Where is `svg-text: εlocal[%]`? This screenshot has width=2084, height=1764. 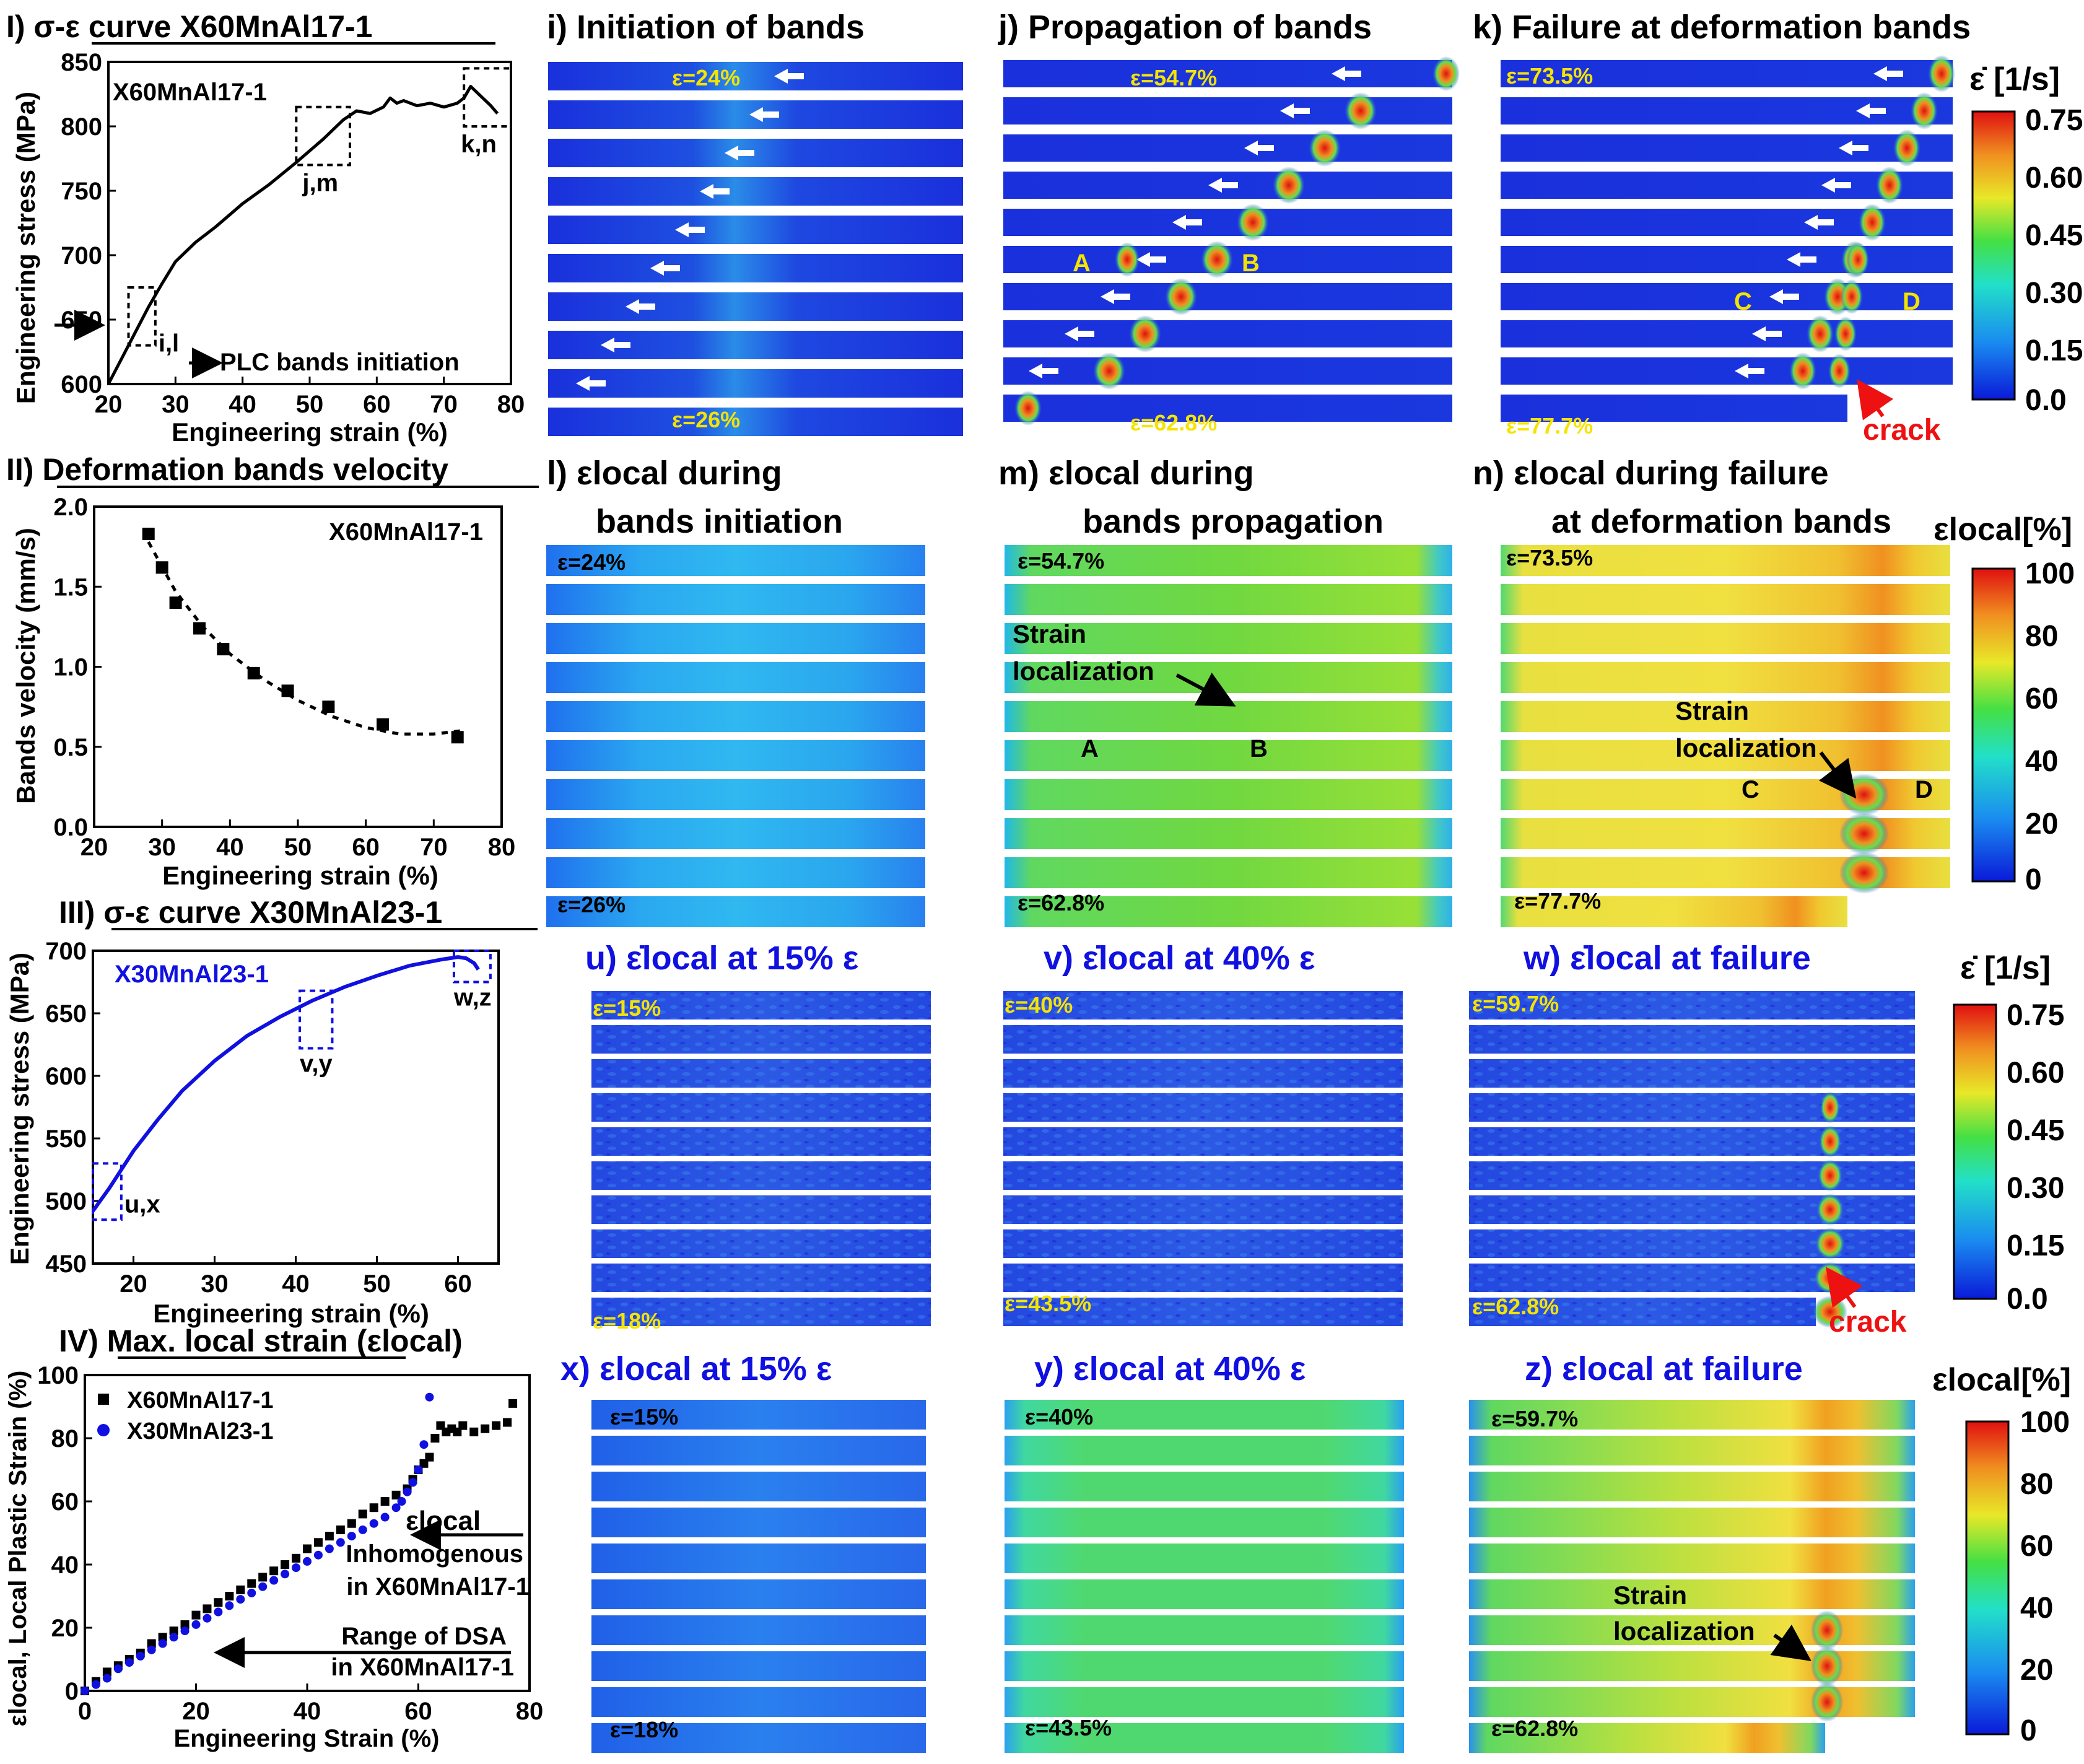 svg-text: εlocal[%] is located at coordinates (2003, 530).